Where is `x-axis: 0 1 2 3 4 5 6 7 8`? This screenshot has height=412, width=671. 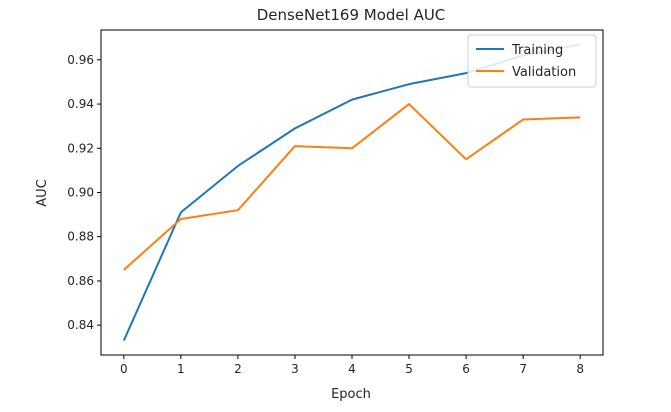 x-axis: 0 1 2 3 4 5 6 7 8 is located at coordinates (352, 365).